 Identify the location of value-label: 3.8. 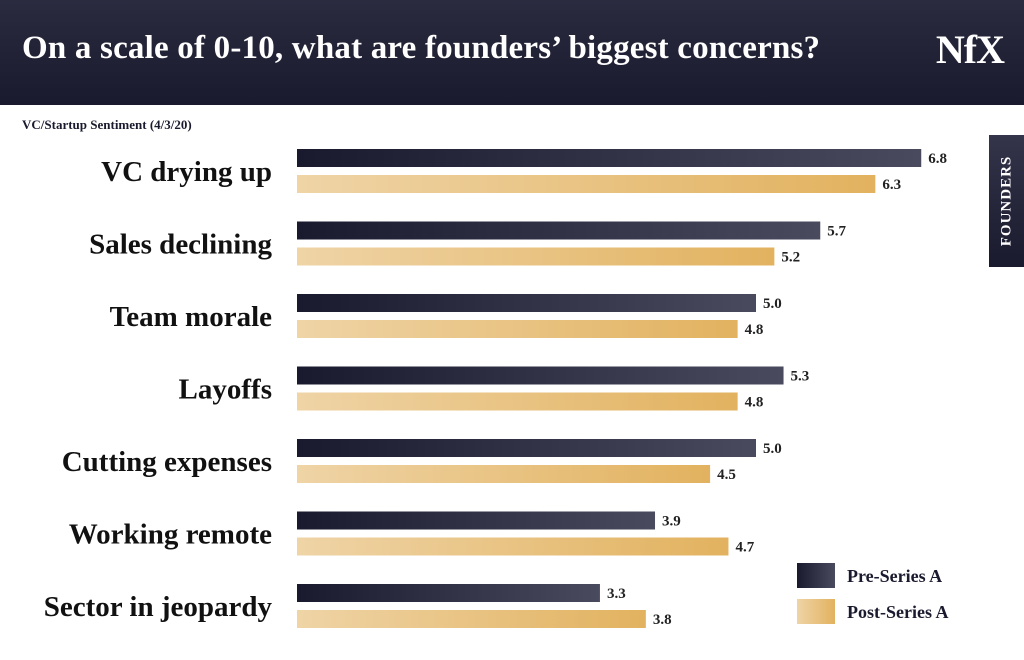
(662, 620).